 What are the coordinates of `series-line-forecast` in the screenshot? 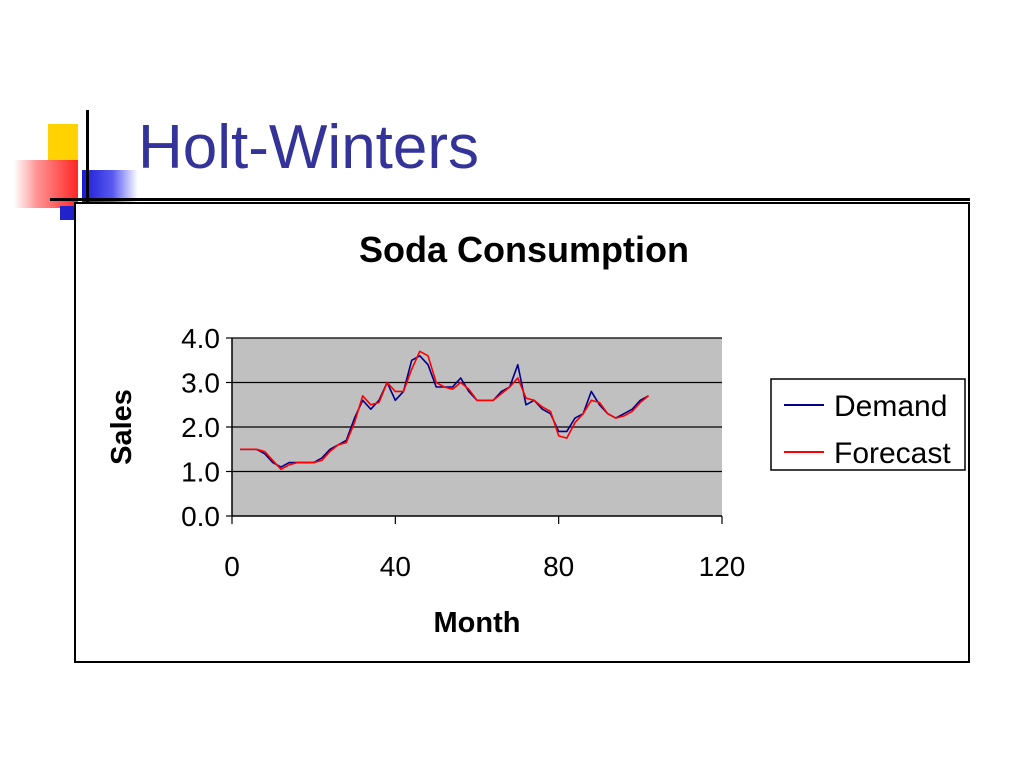 It's located at (445, 410).